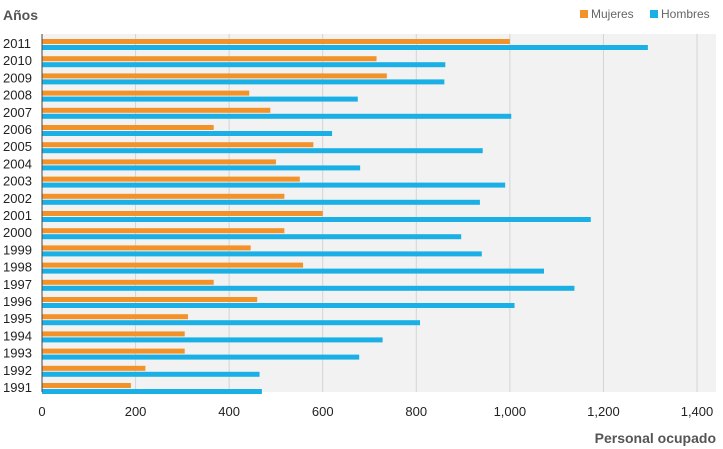  I want to click on y-tick-label: 1992, so click(17, 370).